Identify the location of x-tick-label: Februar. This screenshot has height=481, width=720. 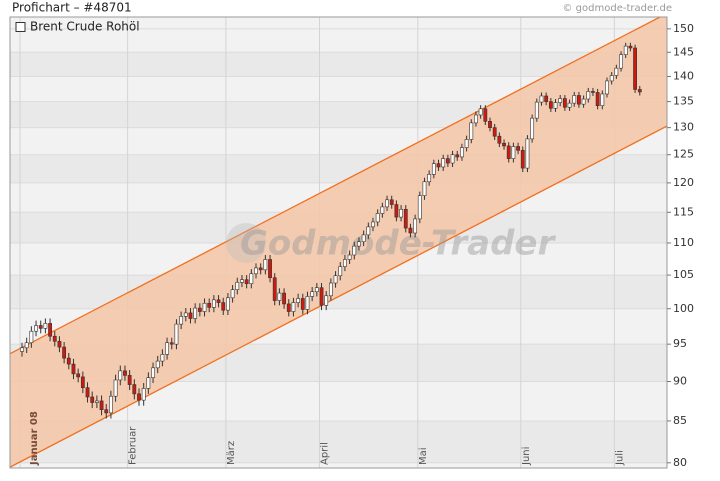
(133, 445).